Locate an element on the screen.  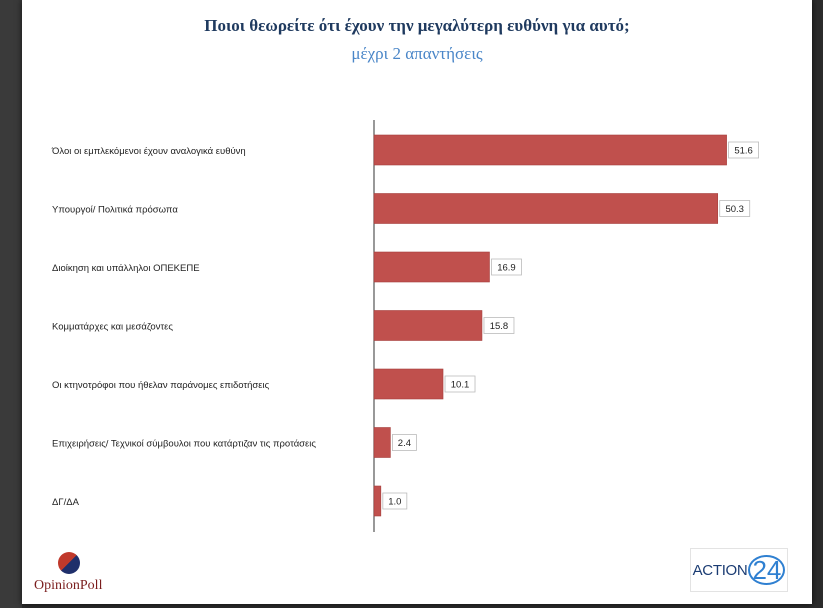
data-label: 15.8 is located at coordinates (499, 326).